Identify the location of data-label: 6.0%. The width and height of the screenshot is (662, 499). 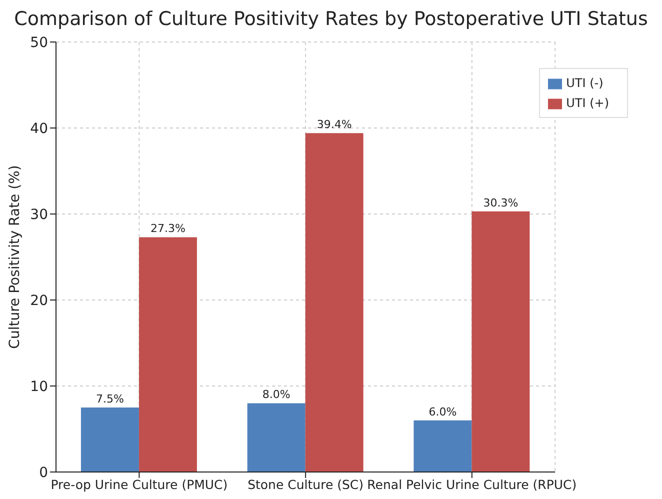
(442, 411).